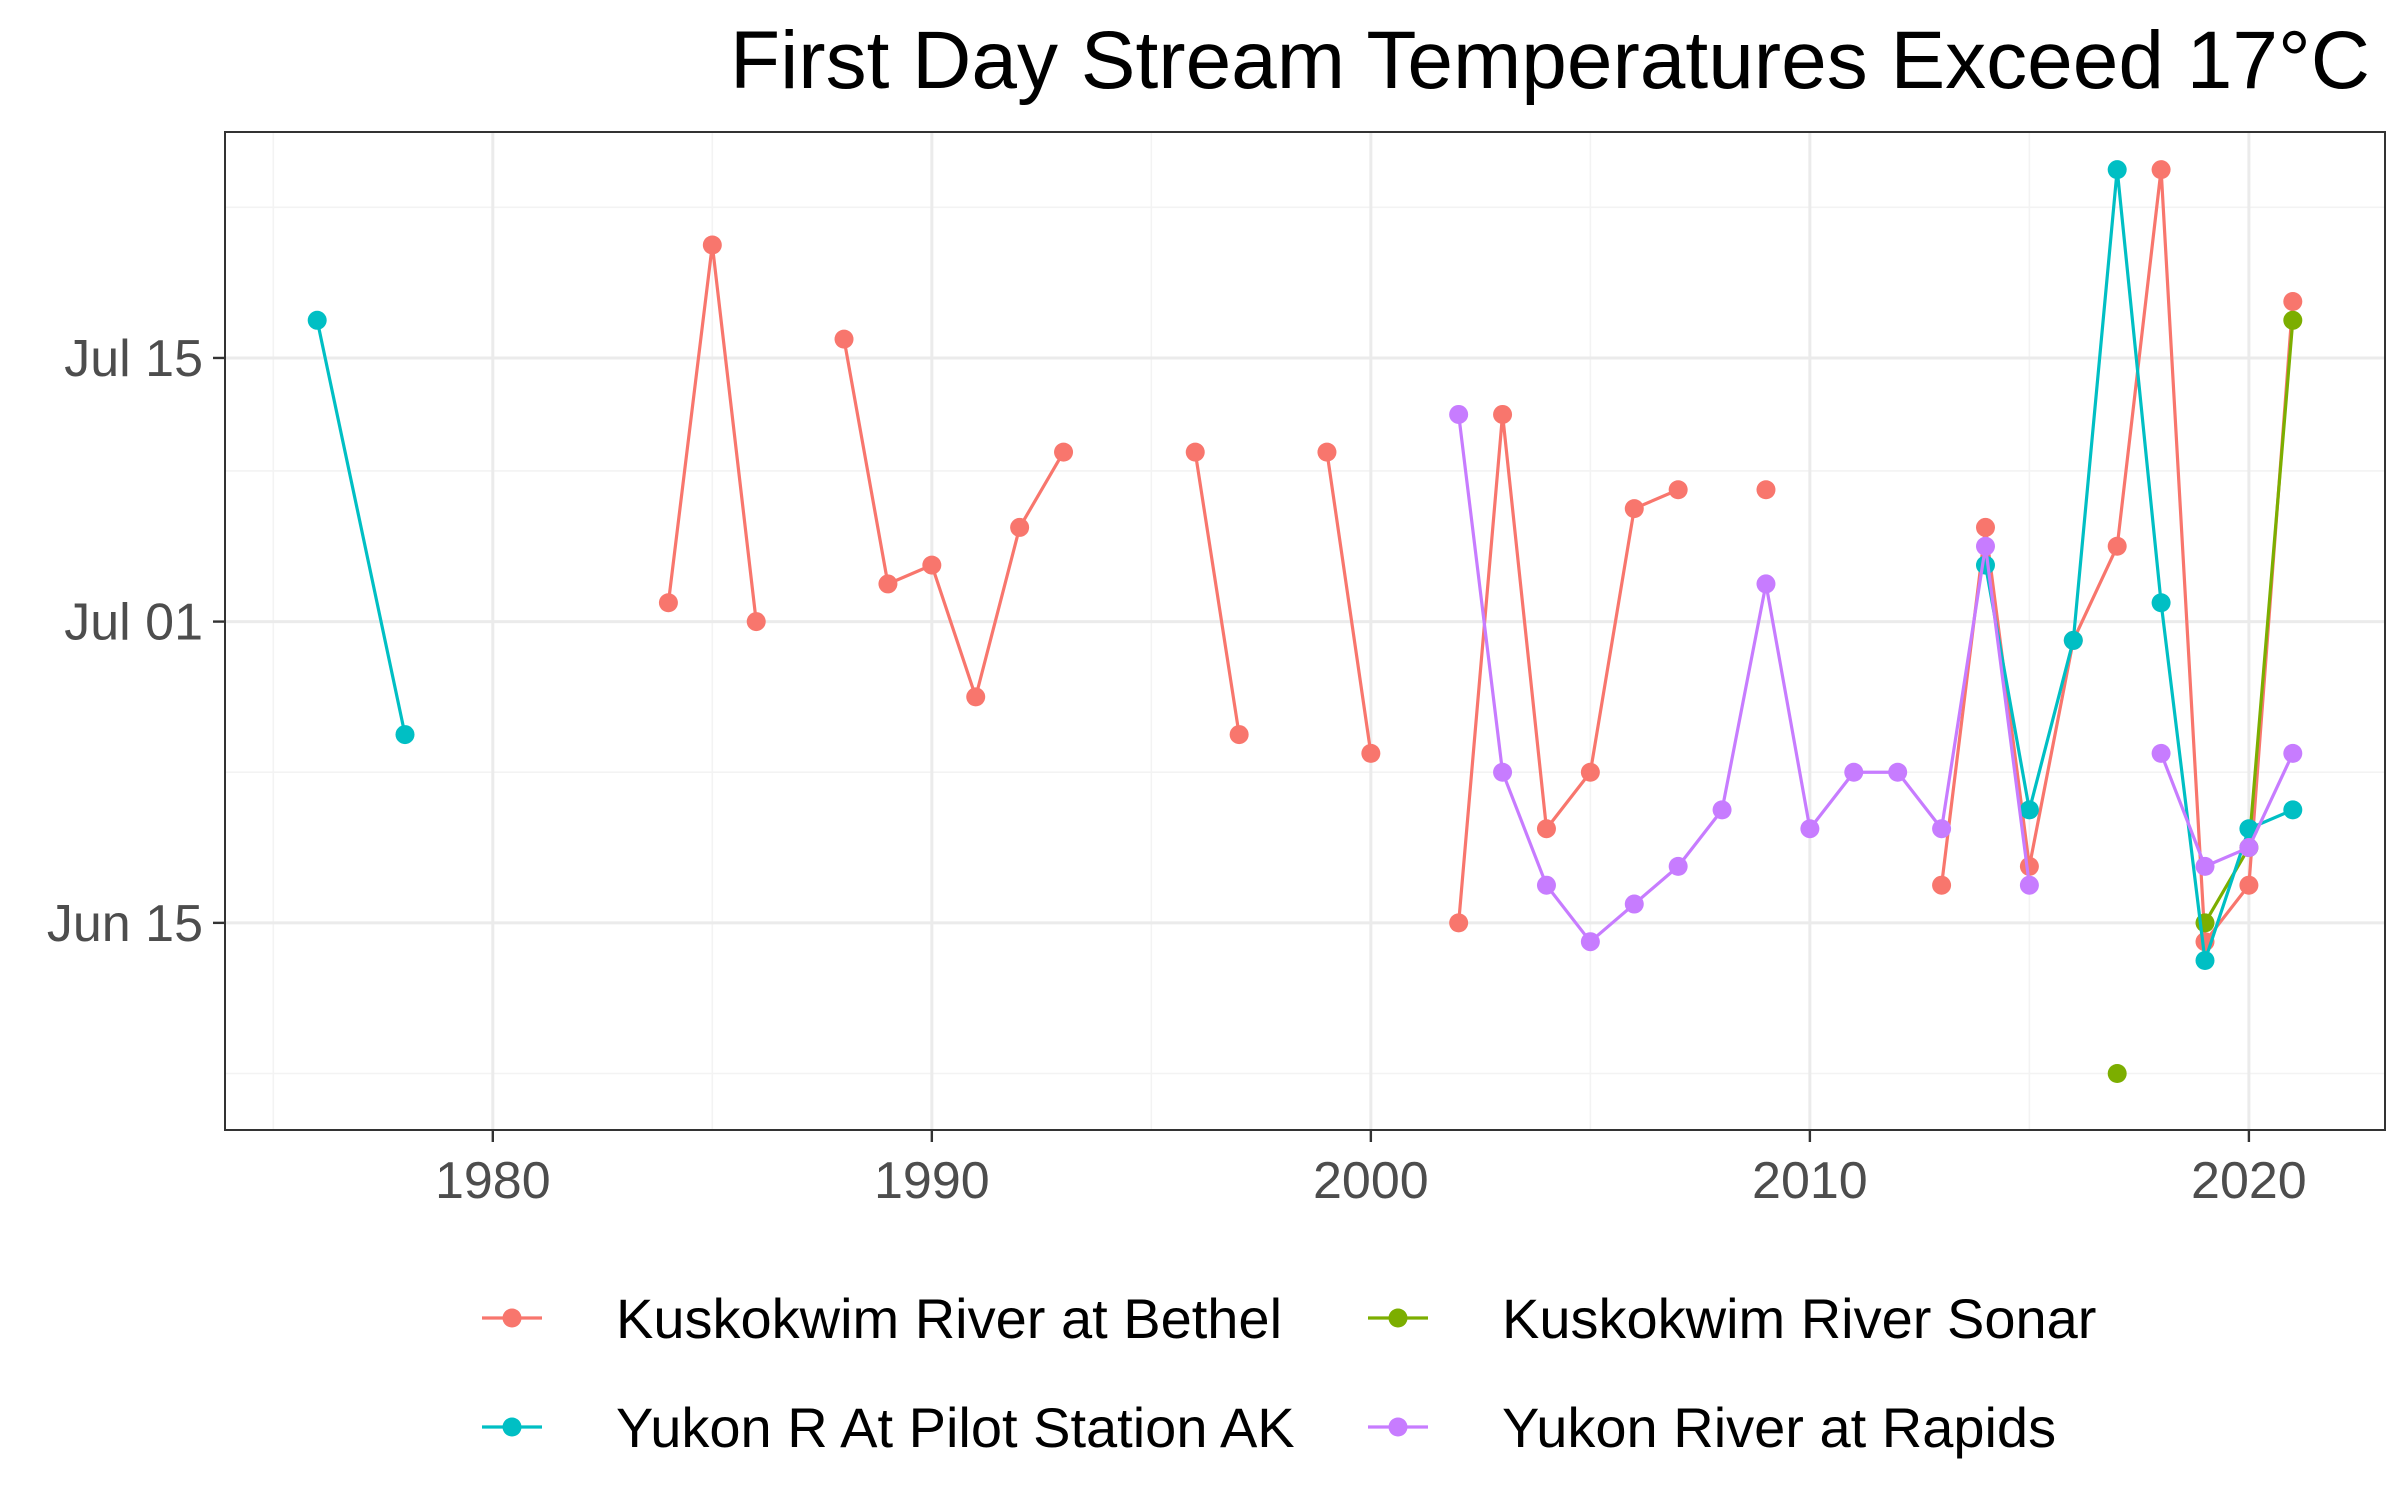 The width and height of the screenshot is (2400, 1500). I want to click on y-tick-label: Jul 01, so click(133, 623).